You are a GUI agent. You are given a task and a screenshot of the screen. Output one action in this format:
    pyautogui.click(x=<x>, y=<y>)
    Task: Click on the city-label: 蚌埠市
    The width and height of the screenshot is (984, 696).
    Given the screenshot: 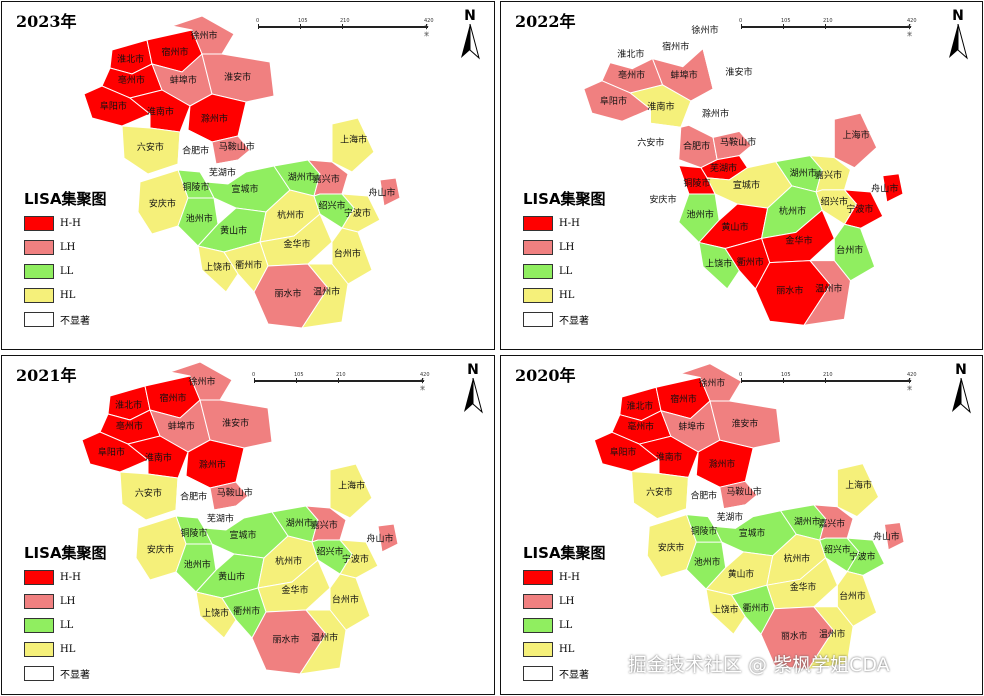 What is the action you would take?
    pyautogui.click(x=181, y=426)
    